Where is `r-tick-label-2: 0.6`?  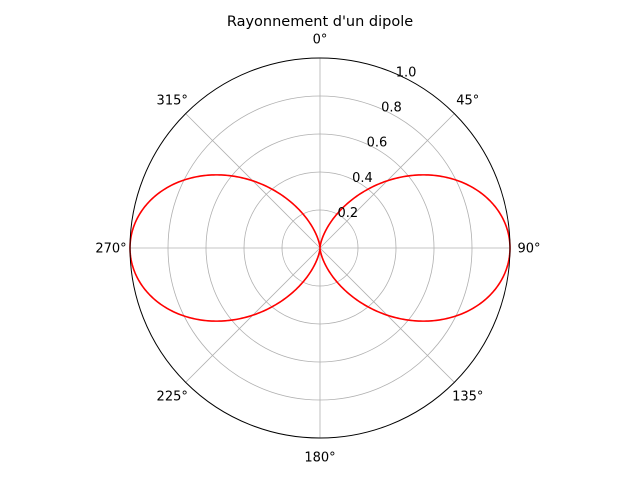
r-tick-label-2: 0.6 is located at coordinates (377, 143).